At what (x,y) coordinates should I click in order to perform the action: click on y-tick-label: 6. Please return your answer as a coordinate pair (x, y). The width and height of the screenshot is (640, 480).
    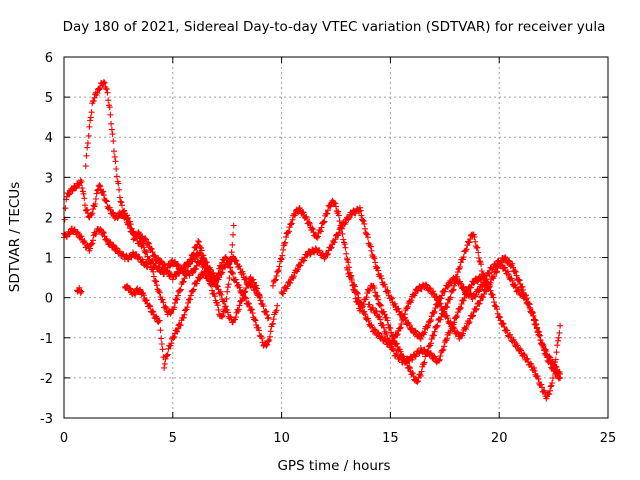
    Looking at the image, I should click on (49, 58).